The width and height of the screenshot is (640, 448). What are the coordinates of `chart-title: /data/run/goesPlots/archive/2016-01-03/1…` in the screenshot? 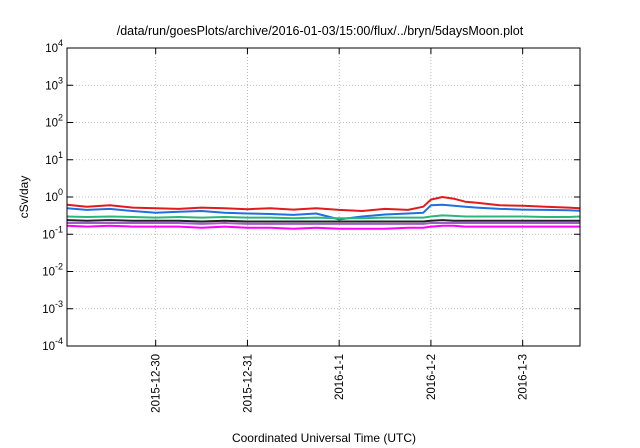 It's located at (320, 31).